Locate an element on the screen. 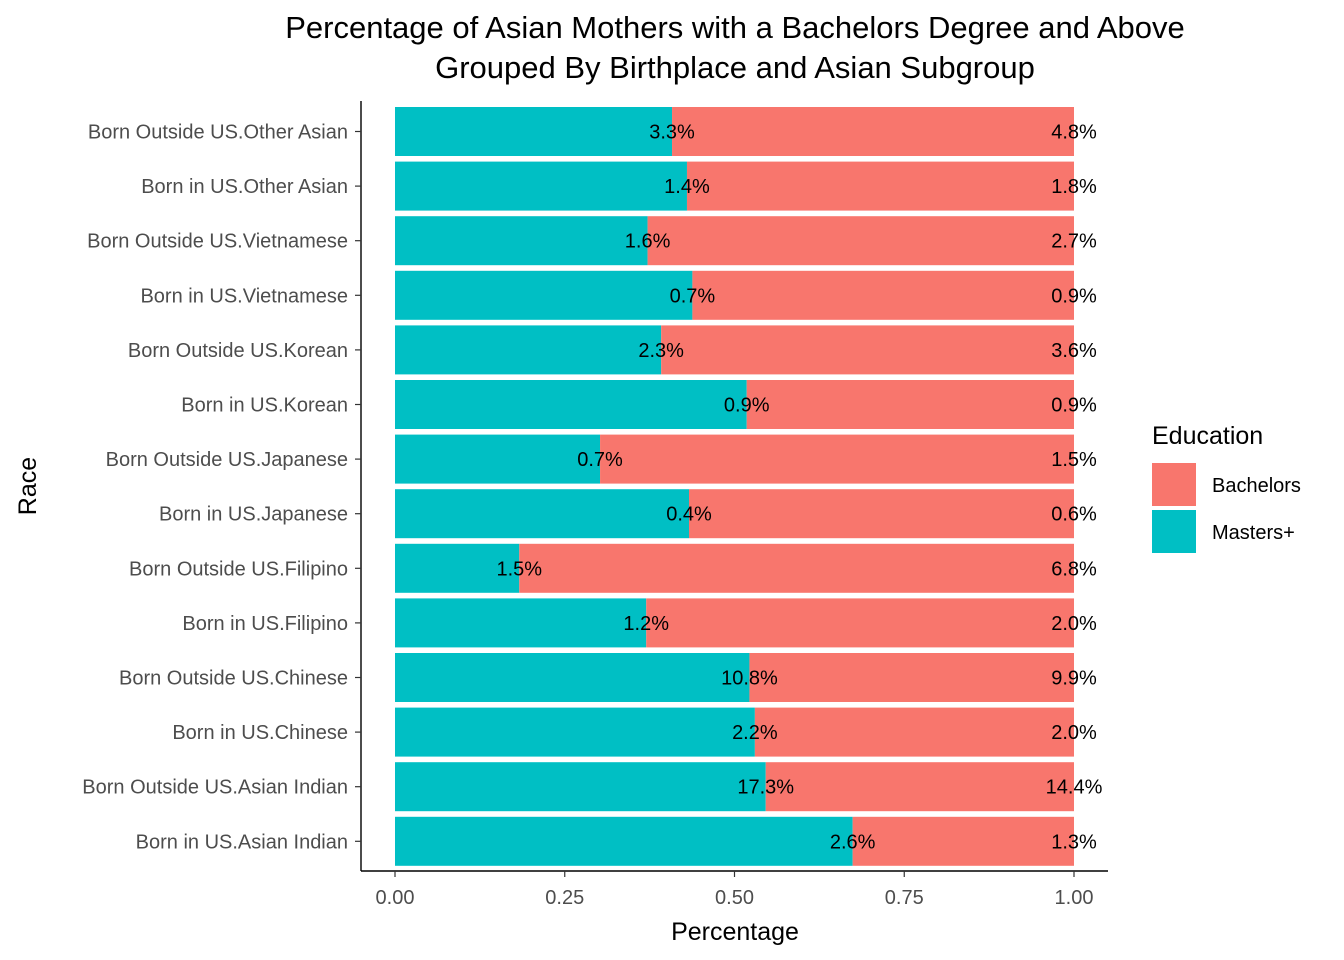  y-tick-label: Born in US.Vietnamese is located at coordinates (244, 296).